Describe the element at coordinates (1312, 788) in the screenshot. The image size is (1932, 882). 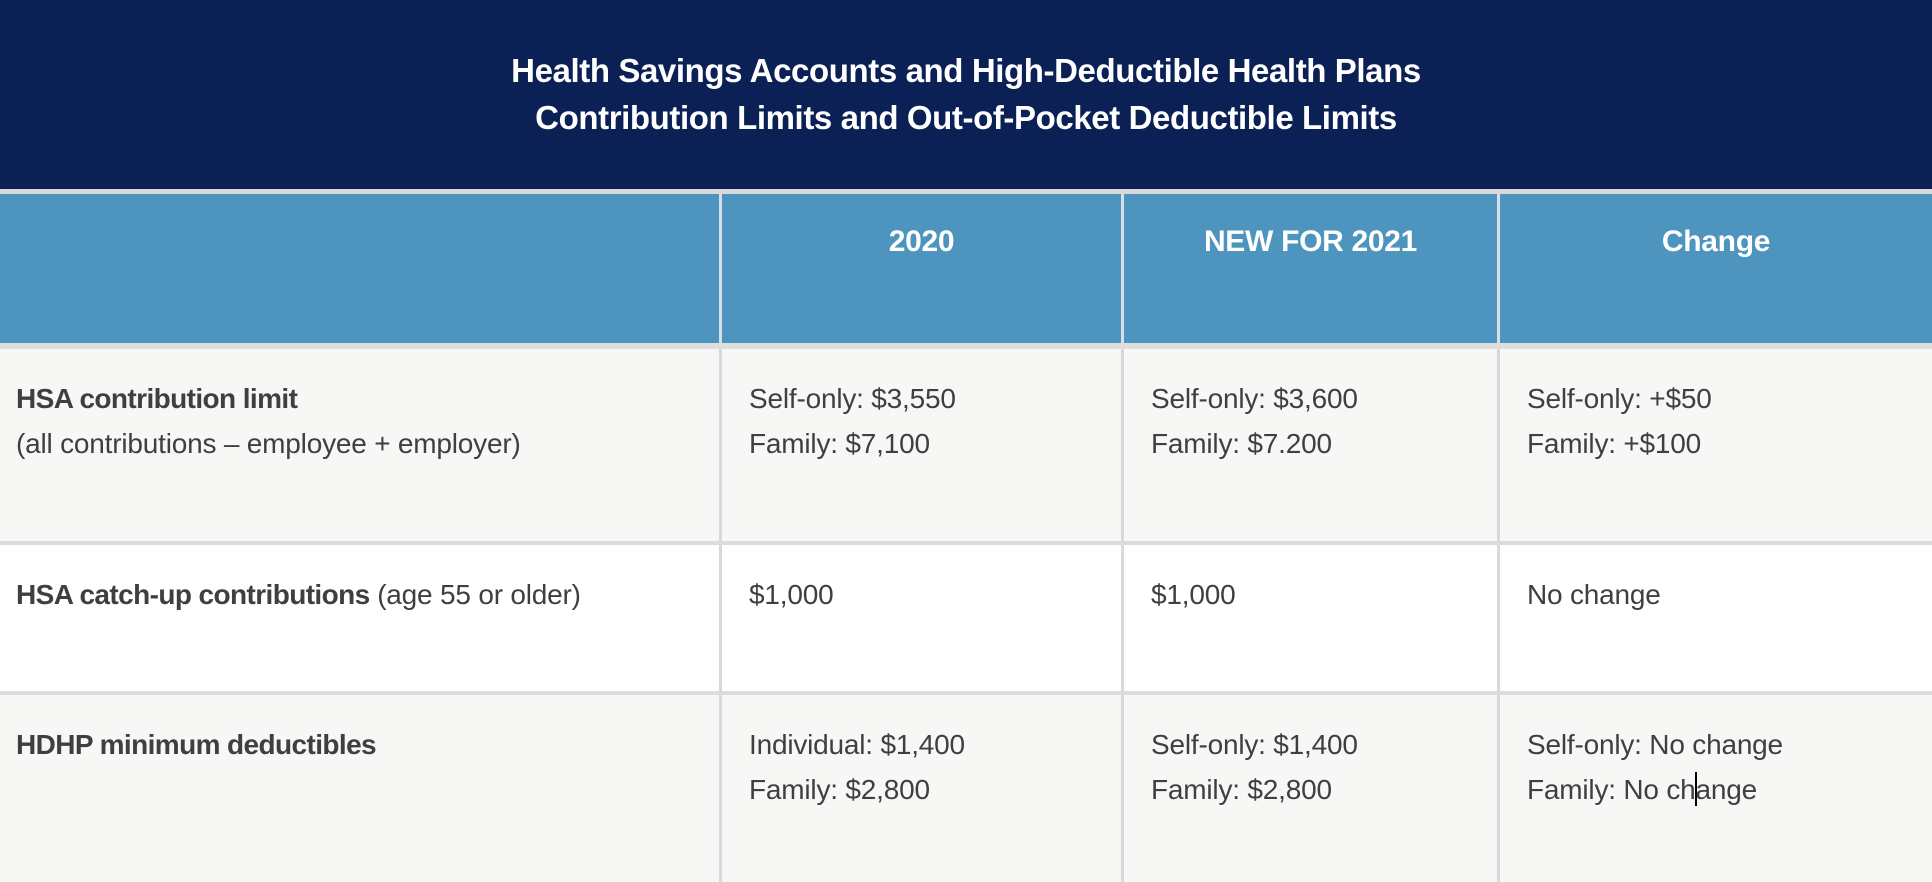
I see `cell-hdhp-minimum-deductibles-col-2: Self-only: $1,400 Family: $2,800` at that location.